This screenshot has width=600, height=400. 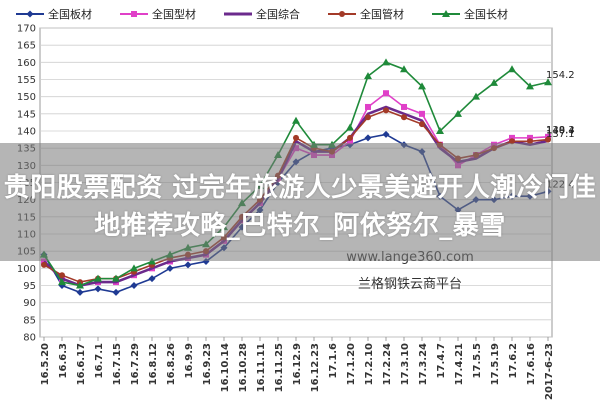 I want to click on y-tick-label: 100, so click(x=26, y=269).